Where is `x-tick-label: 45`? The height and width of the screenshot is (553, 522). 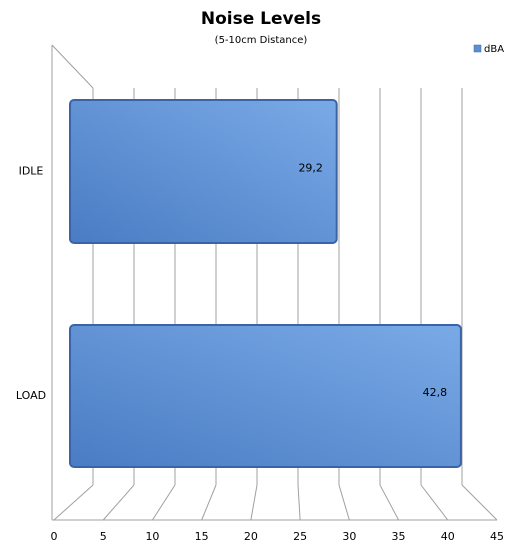 x-tick-label: 45 is located at coordinates (497, 536).